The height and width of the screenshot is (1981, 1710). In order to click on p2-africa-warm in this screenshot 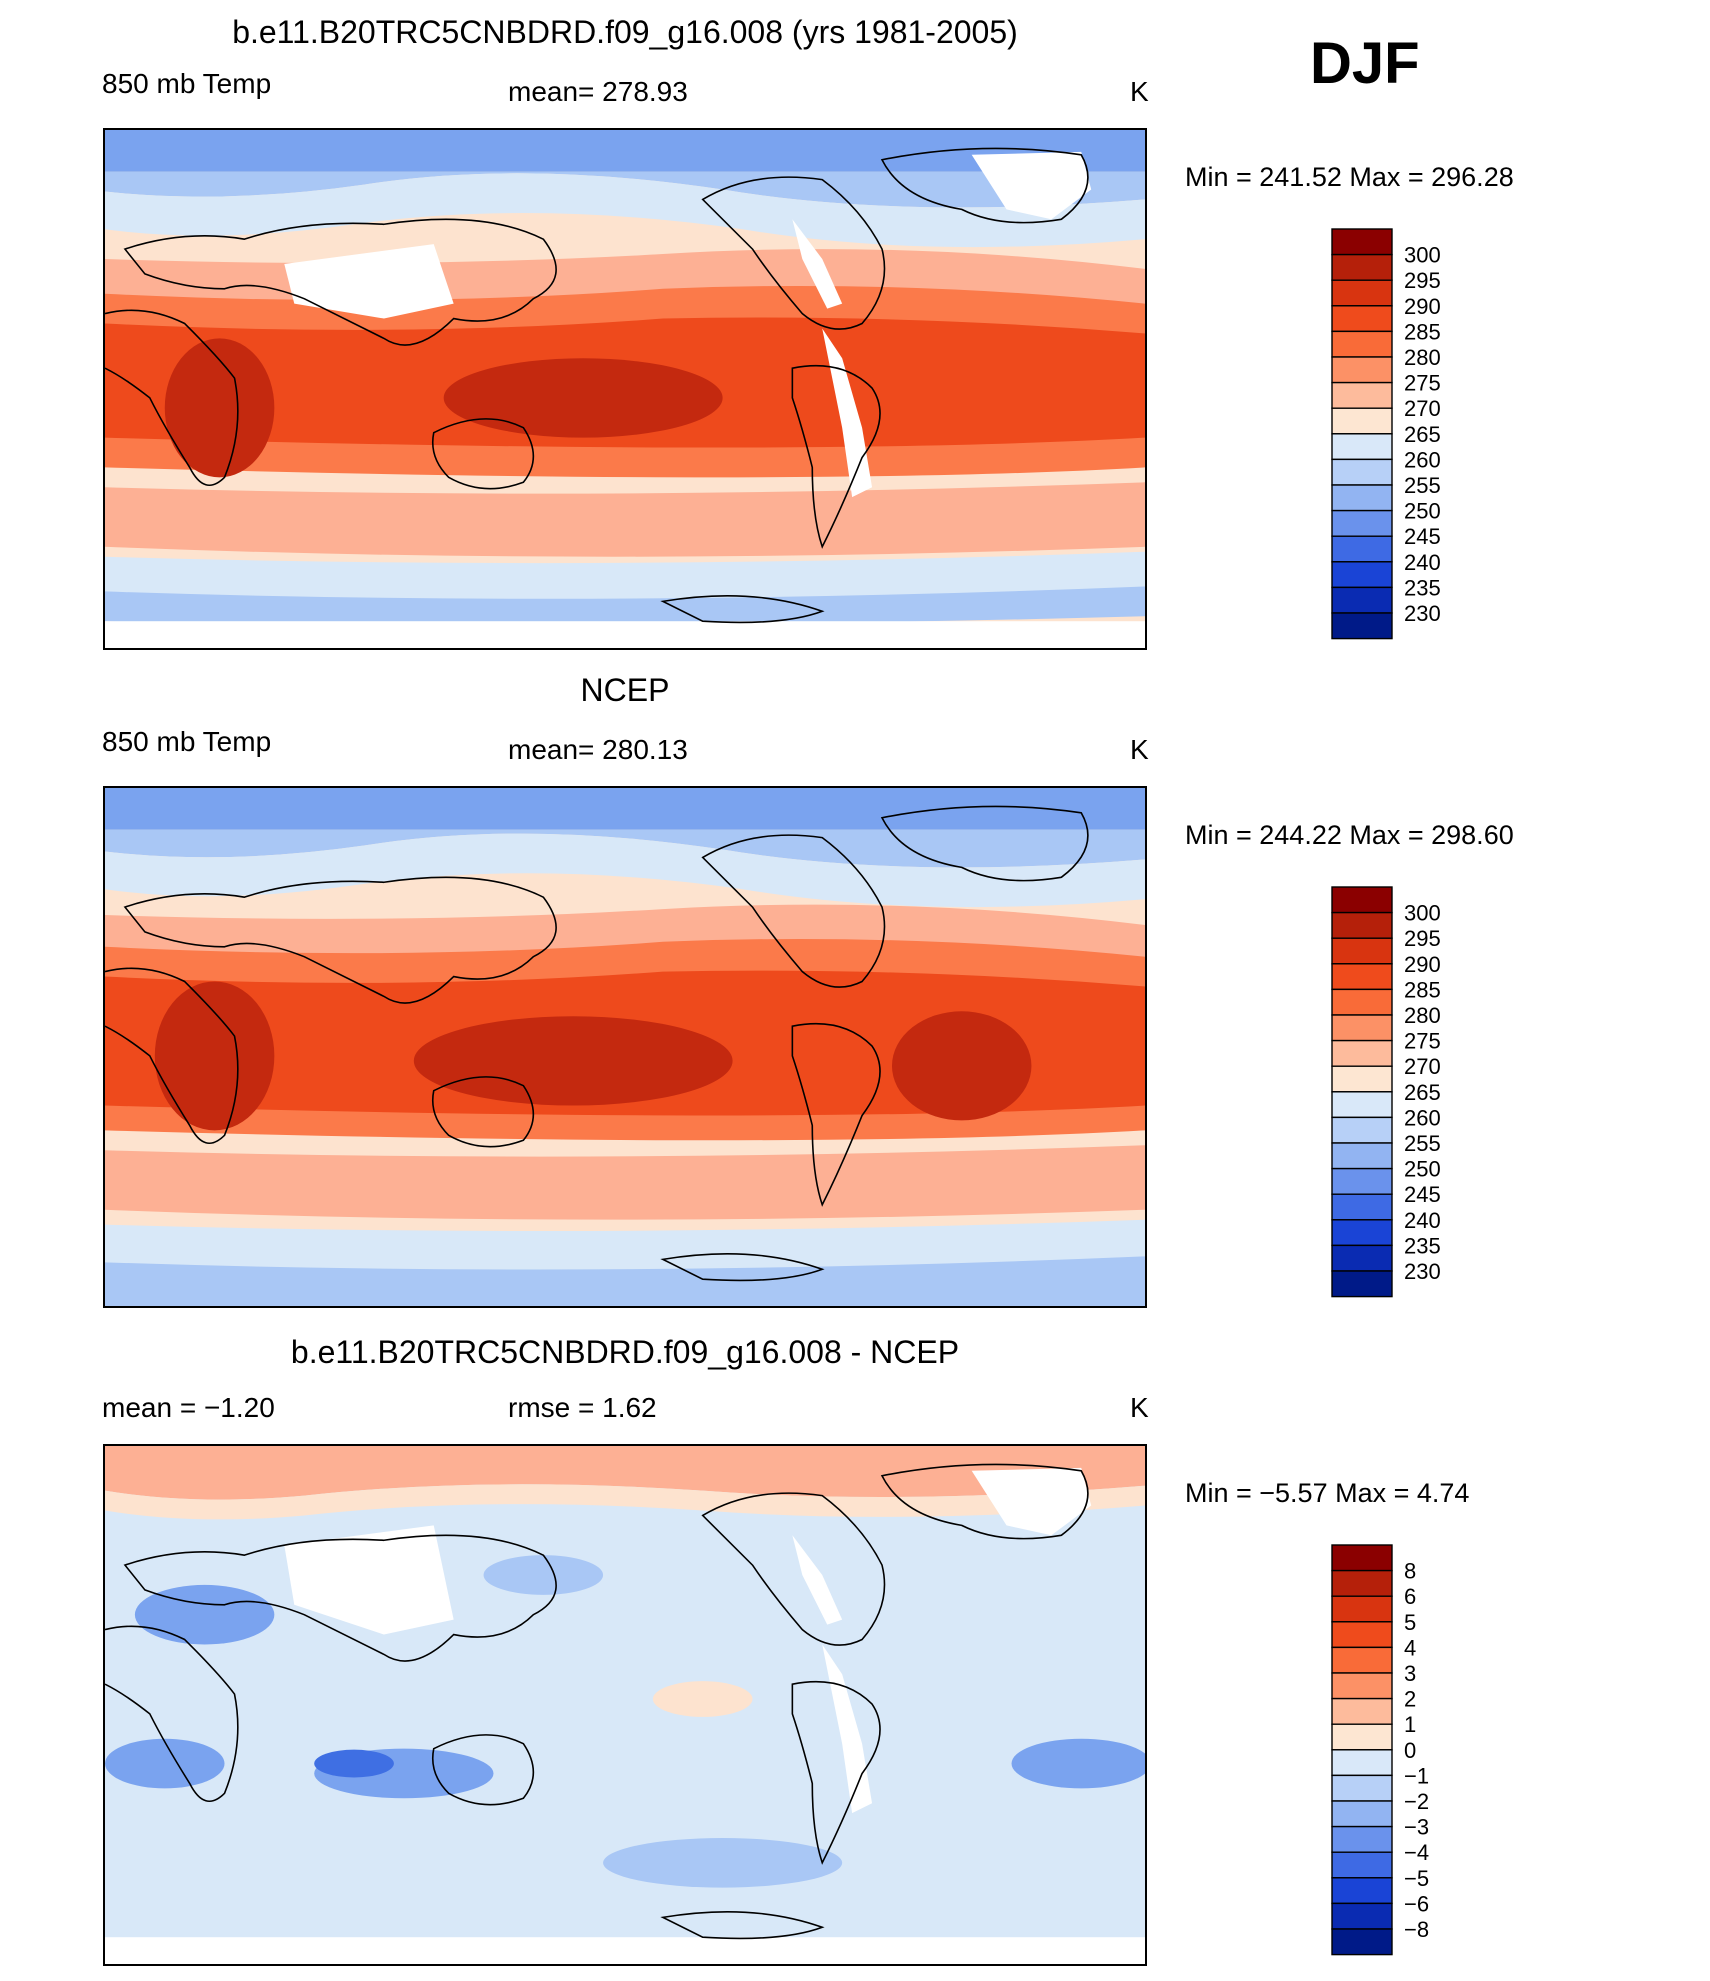, I will do `click(214, 1056)`.